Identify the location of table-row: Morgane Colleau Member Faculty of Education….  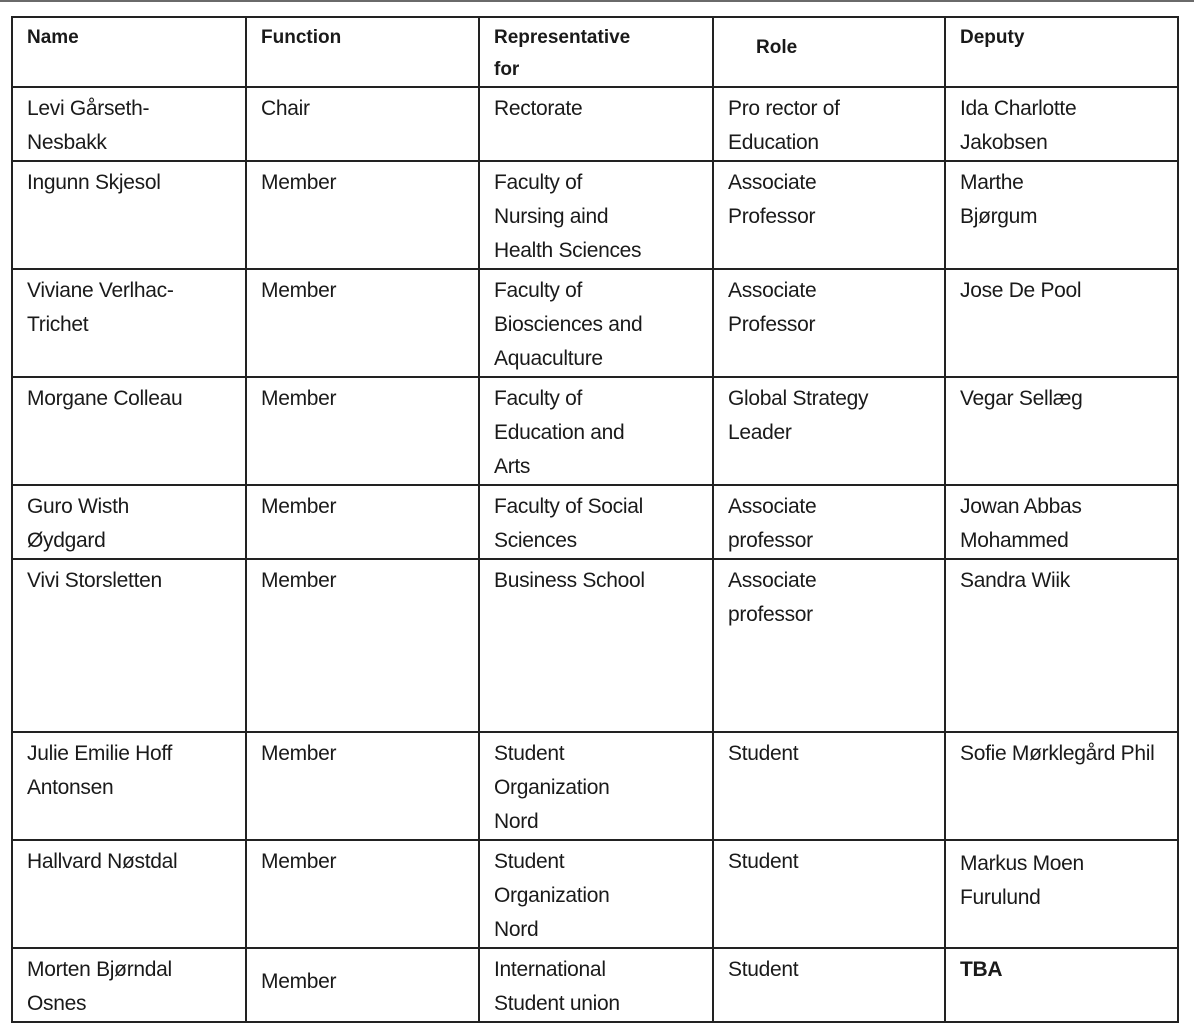
(595, 431).